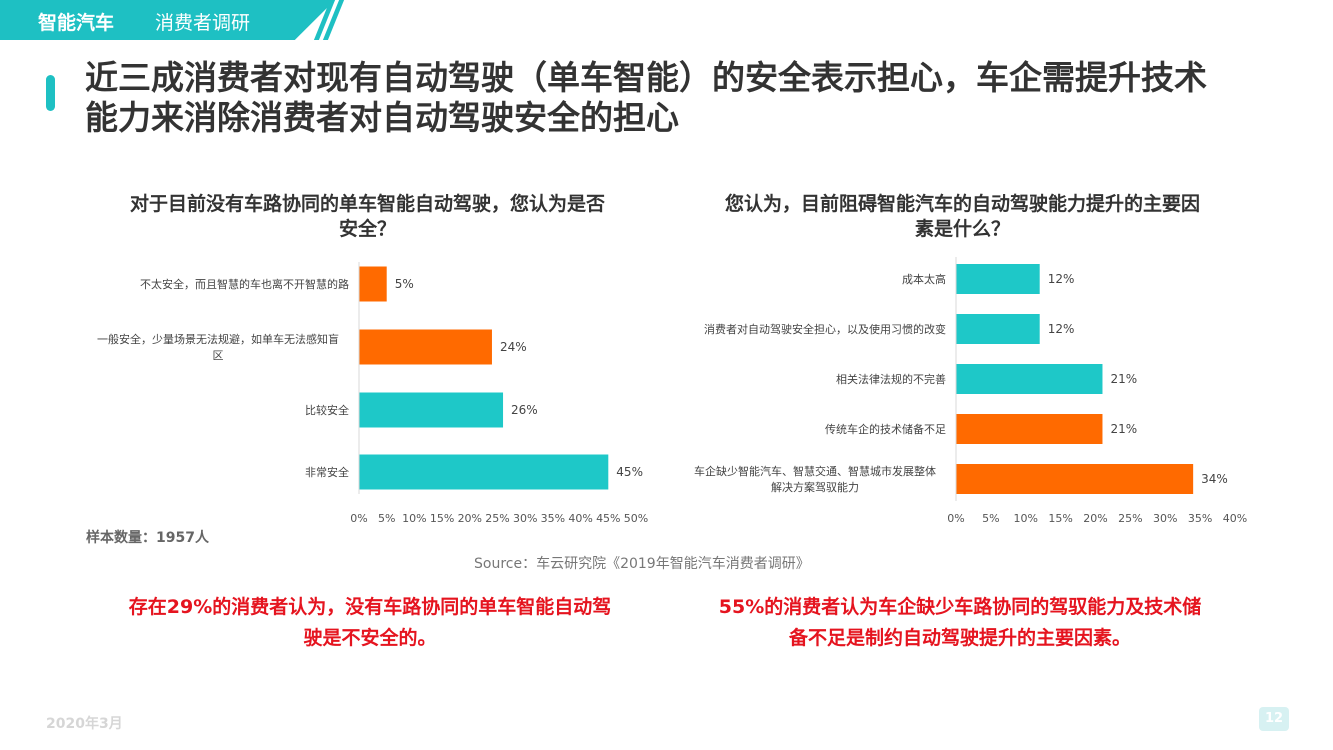 Image resolution: width=1333 pixels, height=750 pixels. What do you see at coordinates (386, 518) in the screenshot?
I see `left-chart-tick-label: 5%` at bounding box center [386, 518].